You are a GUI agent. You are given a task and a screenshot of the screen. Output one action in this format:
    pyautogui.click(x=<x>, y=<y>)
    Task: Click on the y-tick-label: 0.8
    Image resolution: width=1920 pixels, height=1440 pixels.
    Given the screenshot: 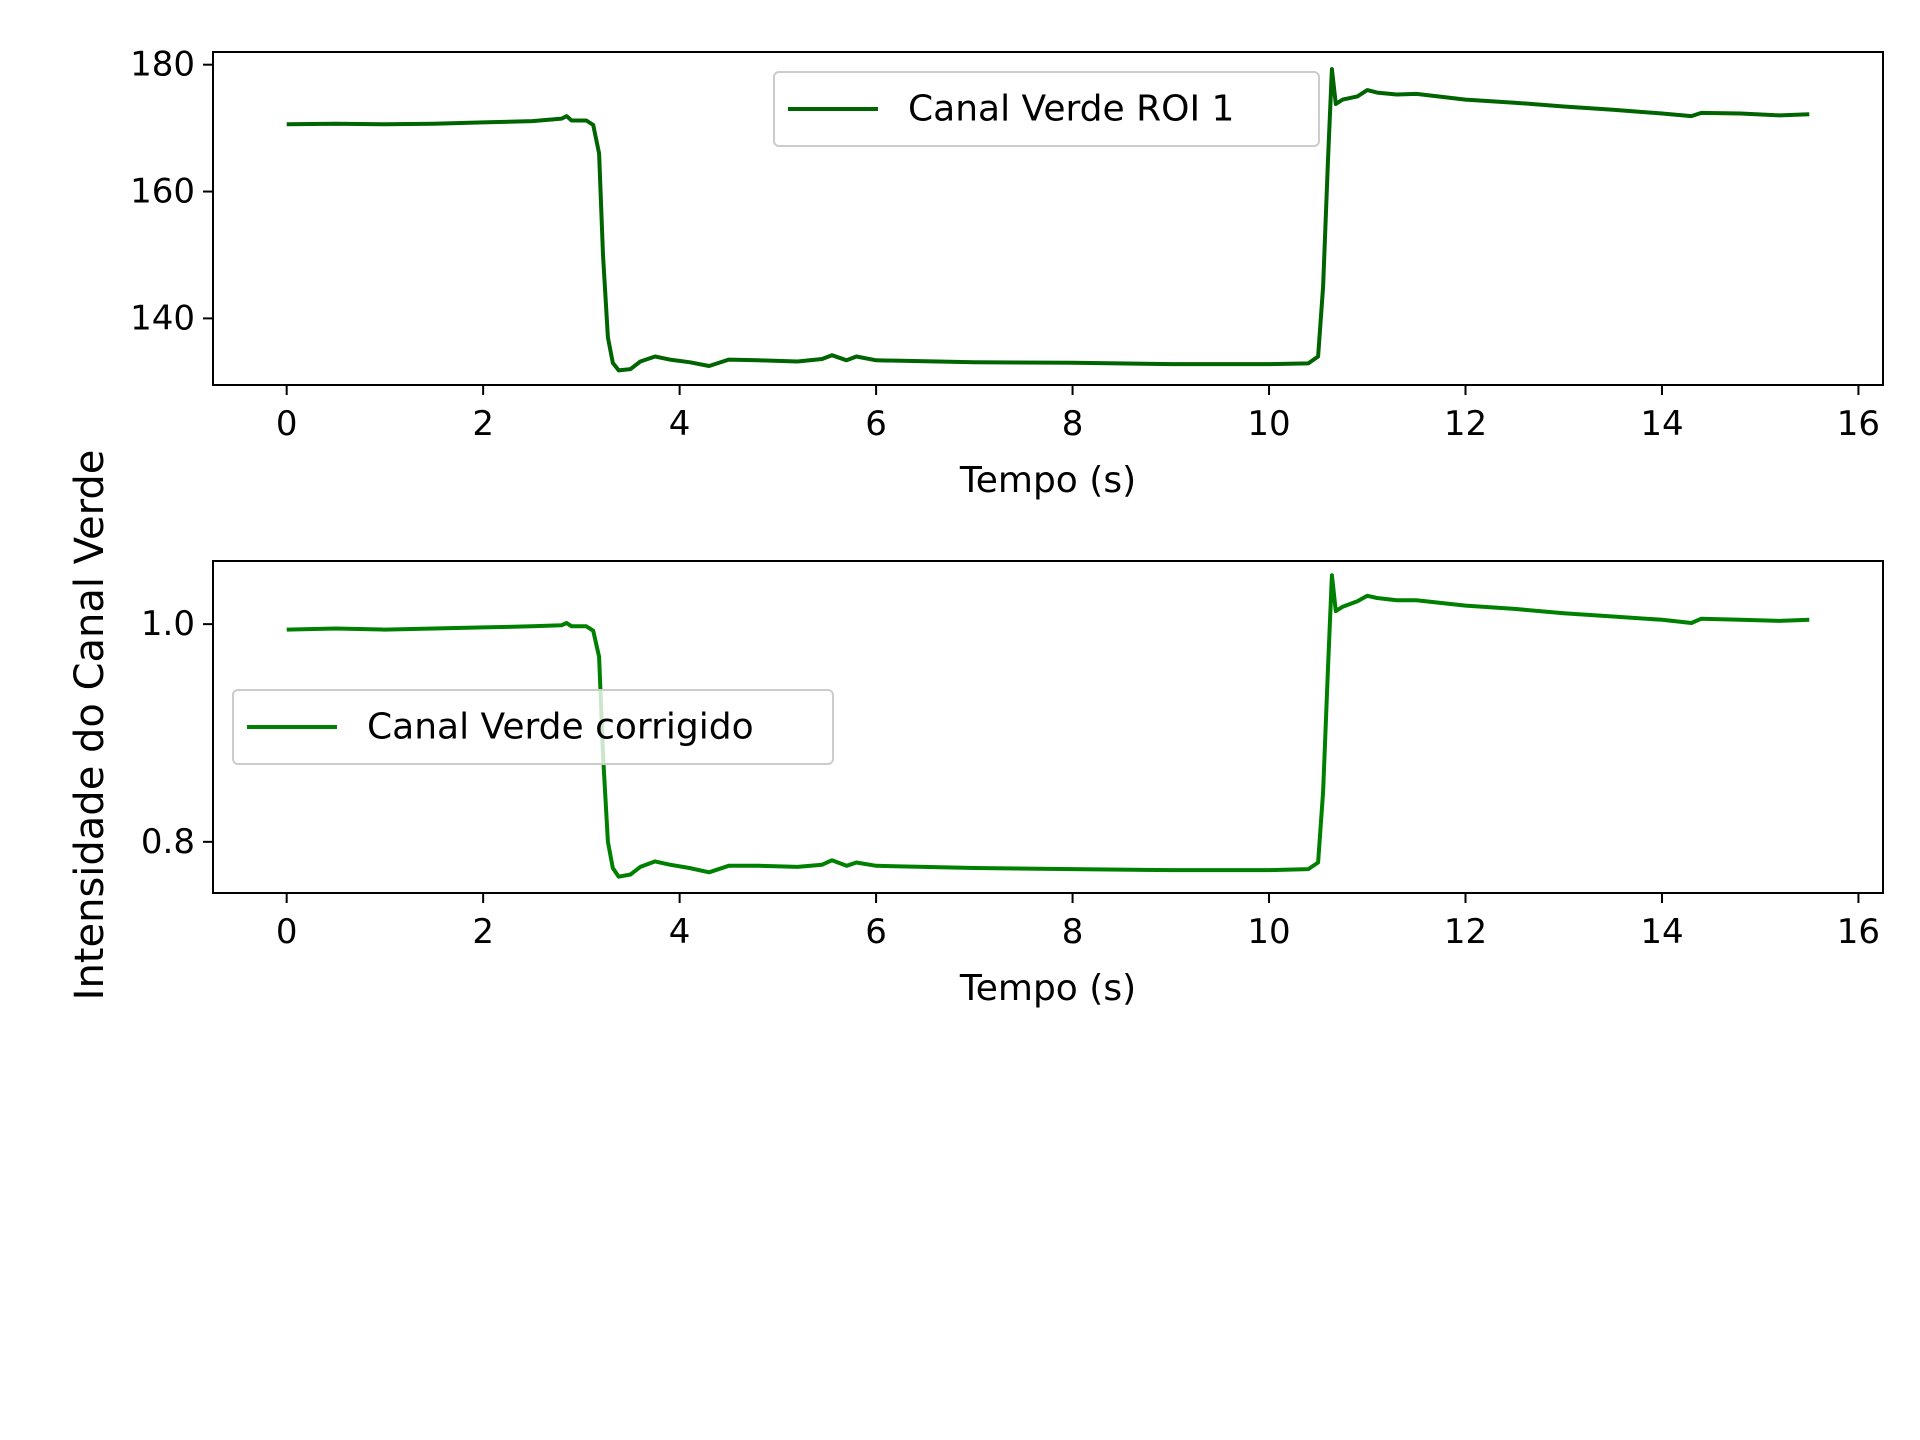 What is the action you would take?
    pyautogui.click(x=168, y=842)
    